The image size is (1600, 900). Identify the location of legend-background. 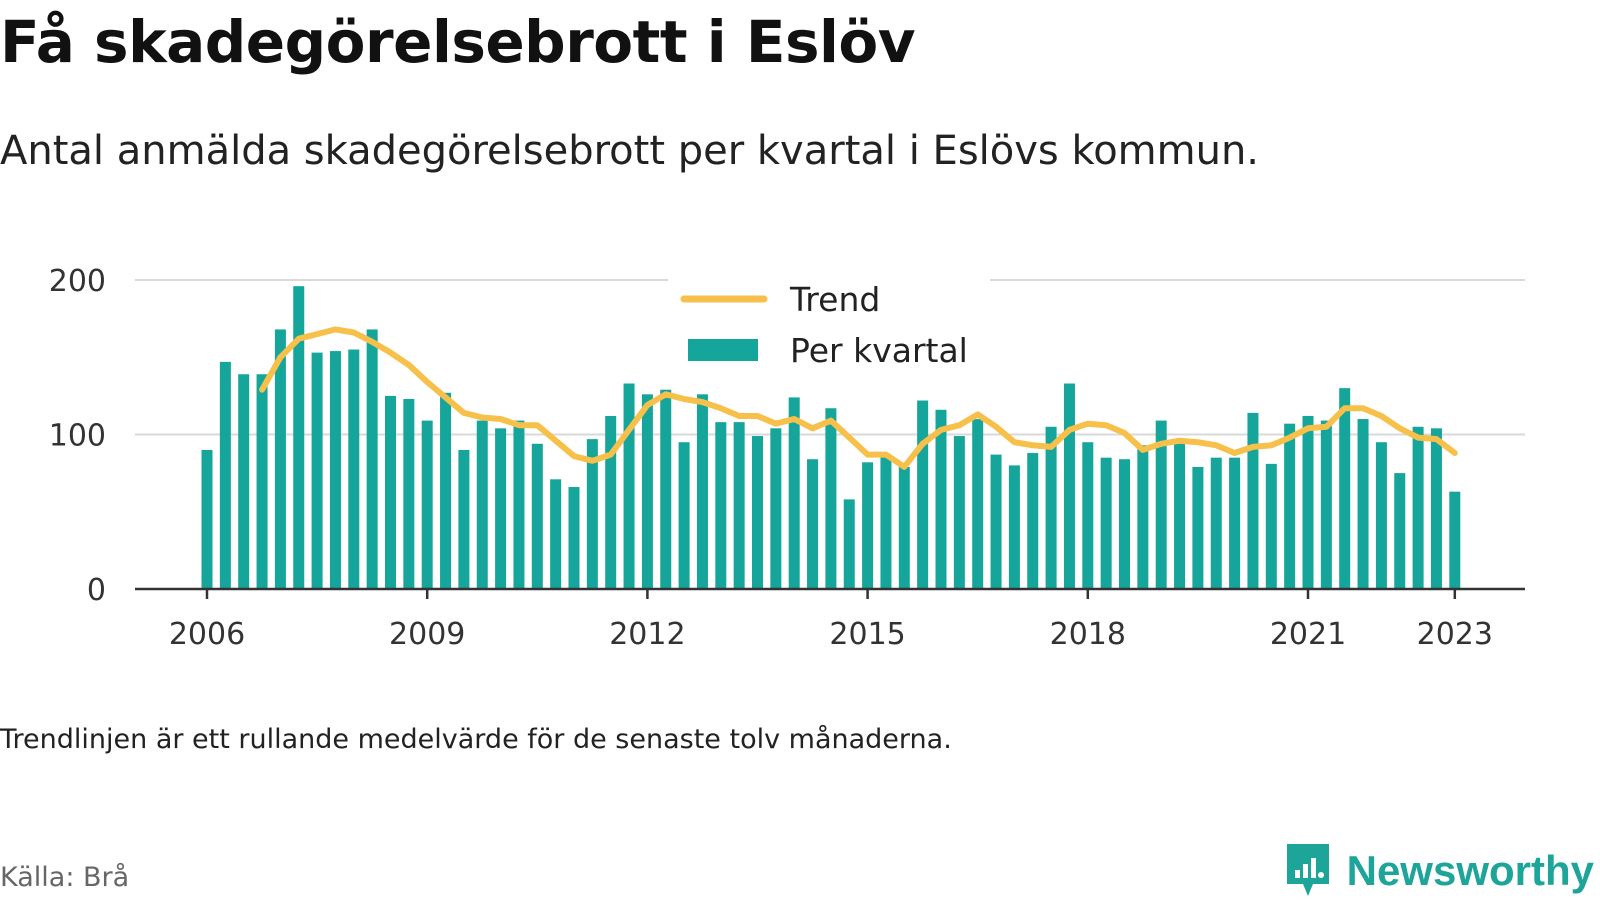
(829, 324).